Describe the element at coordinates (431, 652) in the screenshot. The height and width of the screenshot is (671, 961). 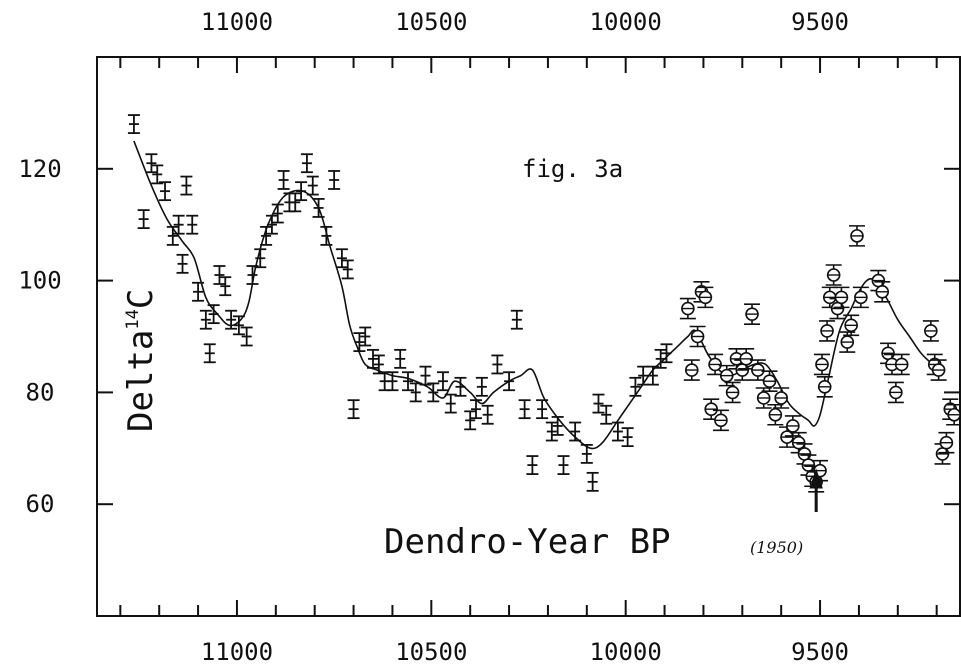
I see `x-tick-label-bottom: 10500` at that location.